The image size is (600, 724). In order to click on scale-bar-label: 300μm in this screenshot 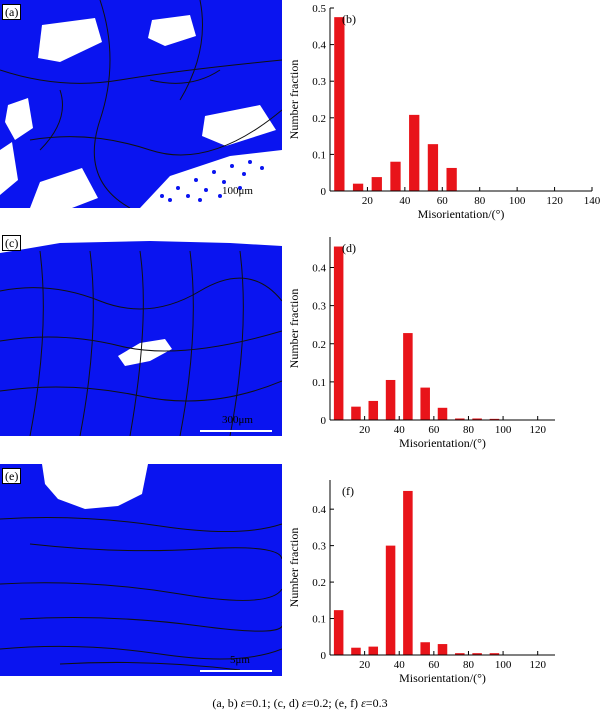, I will do `click(237, 420)`.